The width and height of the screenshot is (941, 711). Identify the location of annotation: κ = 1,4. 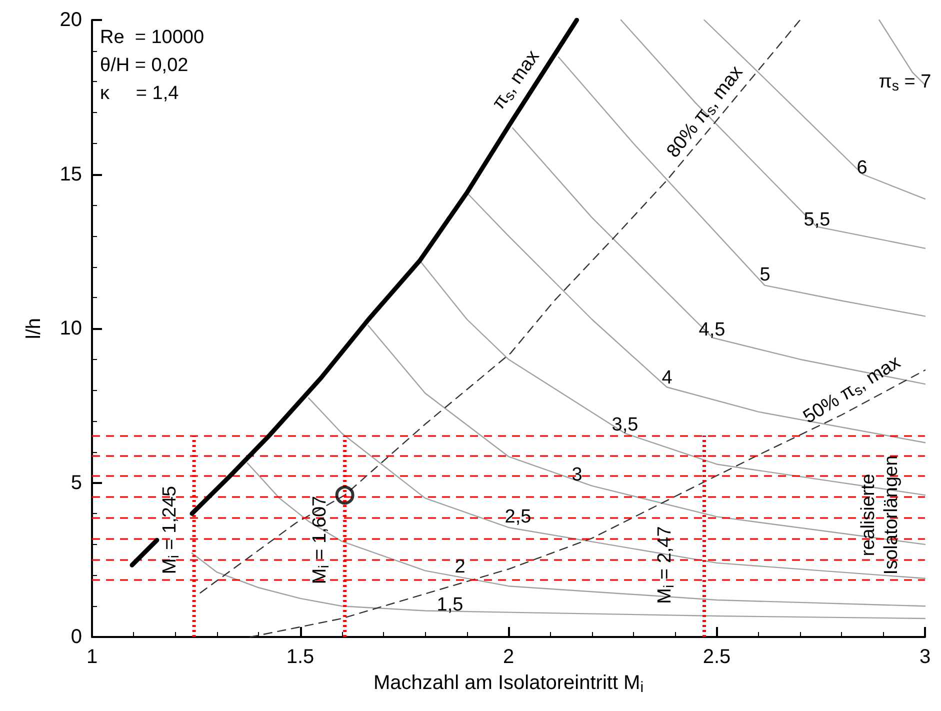
(140, 93).